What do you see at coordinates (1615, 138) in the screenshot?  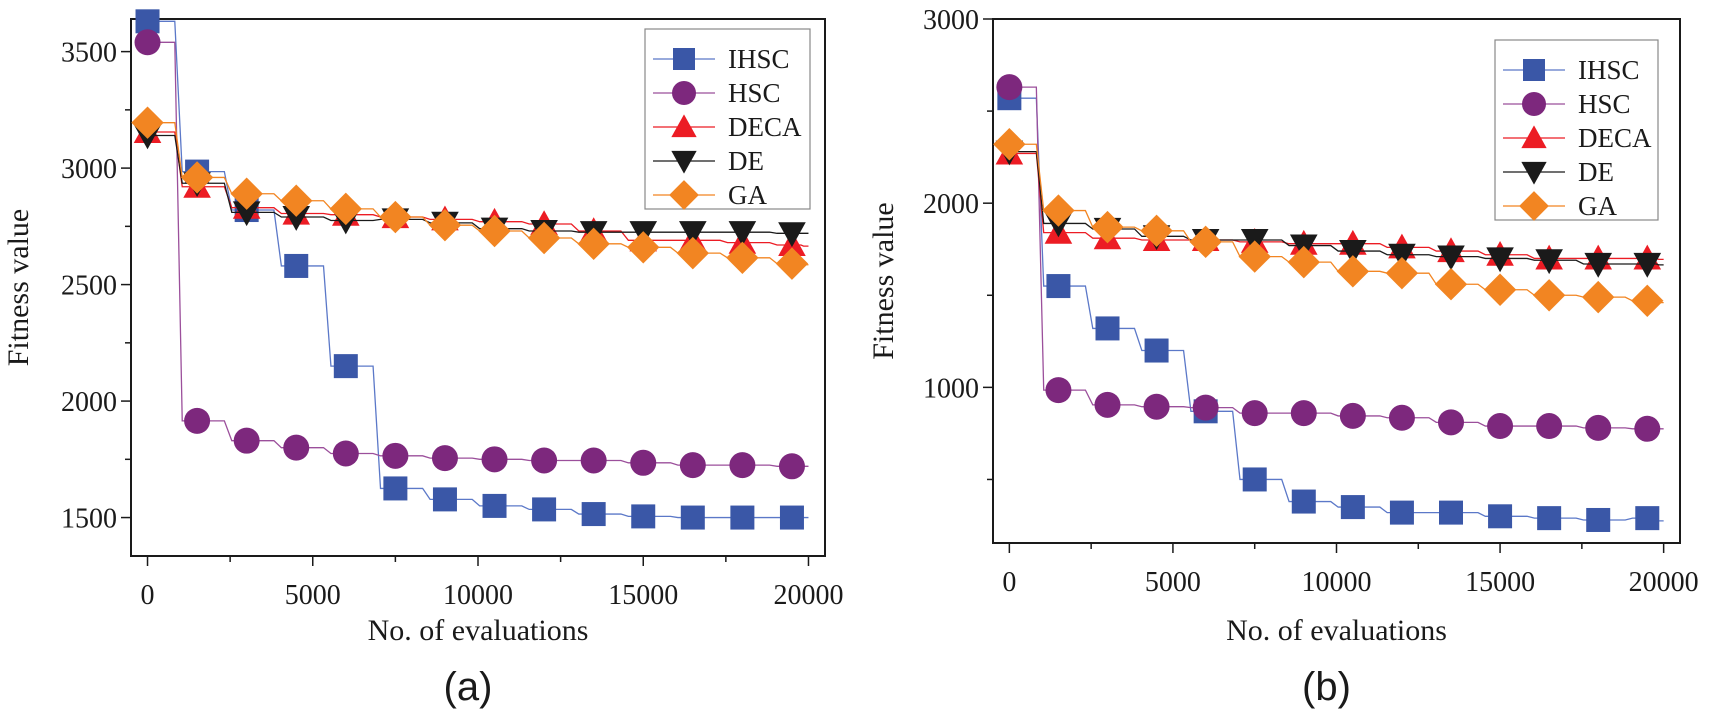 I see `legend-label: DECA` at bounding box center [1615, 138].